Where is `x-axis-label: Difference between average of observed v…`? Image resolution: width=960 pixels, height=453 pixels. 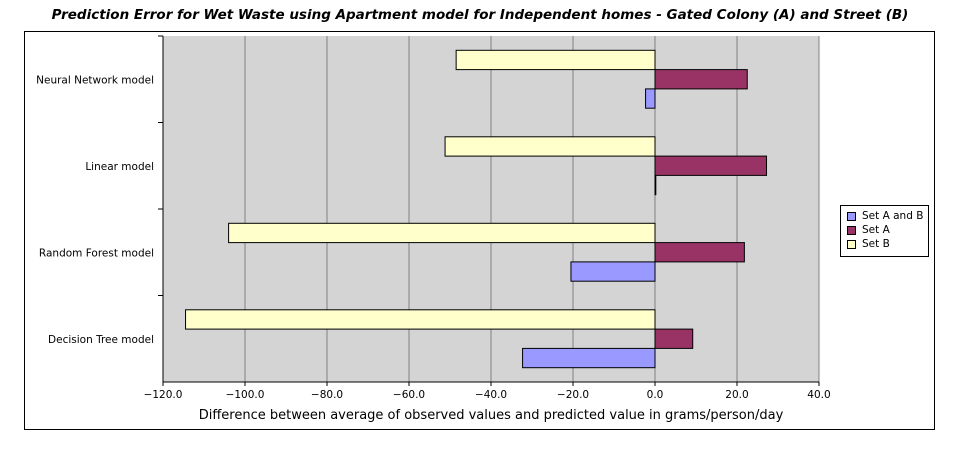
x-axis-label: Difference between average of observed v… is located at coordinates (491, 415).